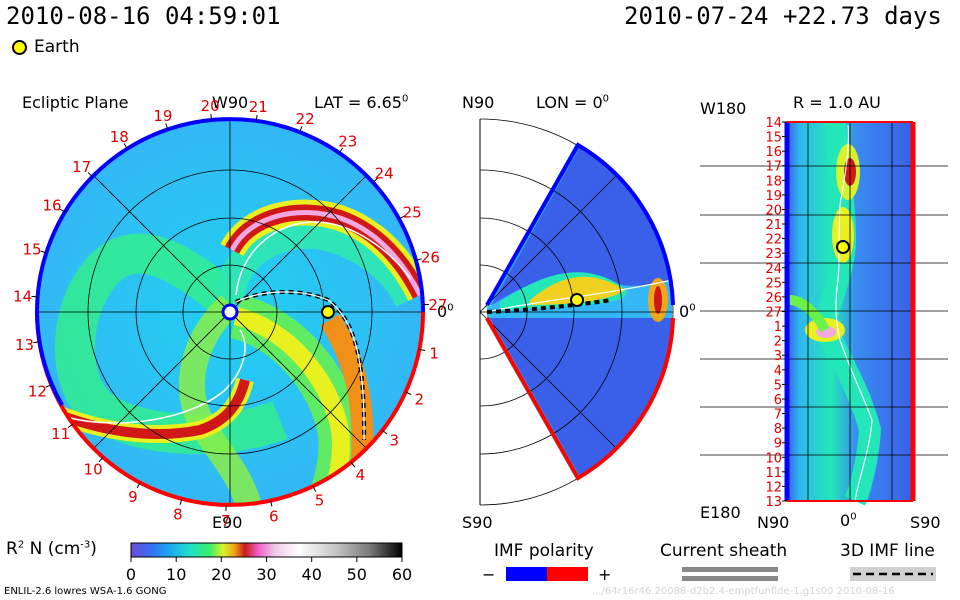  Describe the element at coordinates (478, 102) in the screenshot. I see `meridional-top-label: N90` at that location.